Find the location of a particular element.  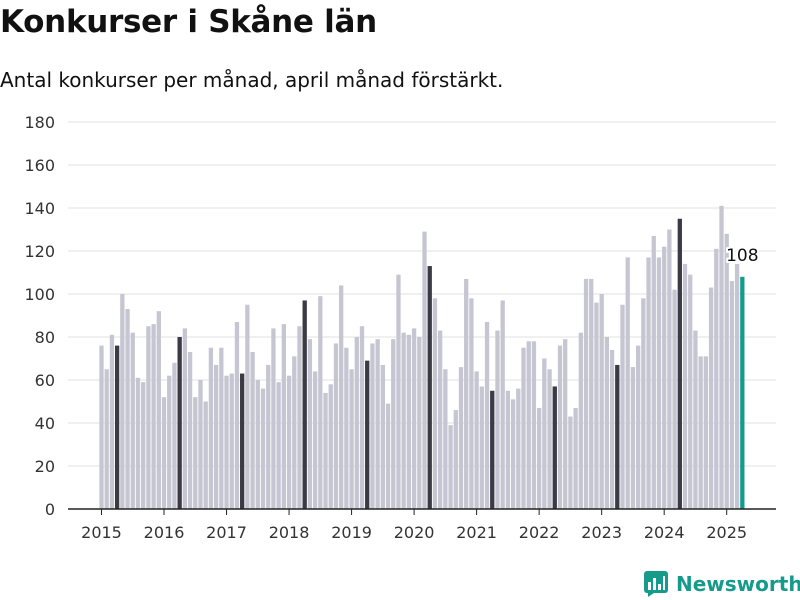

x-tick-label: 2024 is located at coordinates (664, 532).